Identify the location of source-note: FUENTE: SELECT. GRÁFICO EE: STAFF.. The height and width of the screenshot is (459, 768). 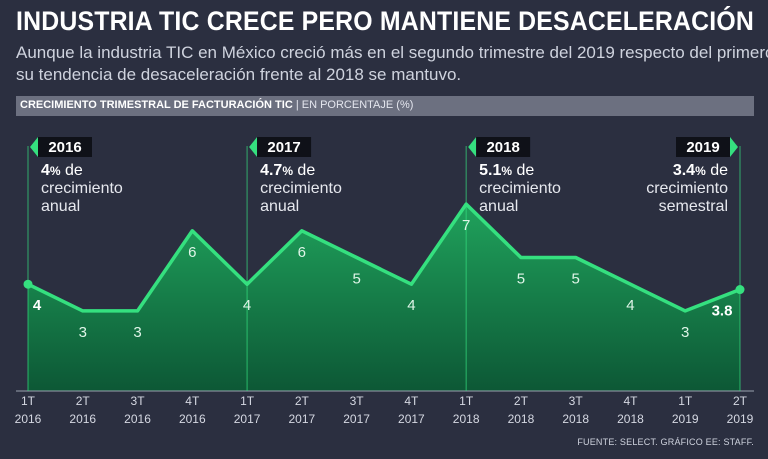
(665, 442).